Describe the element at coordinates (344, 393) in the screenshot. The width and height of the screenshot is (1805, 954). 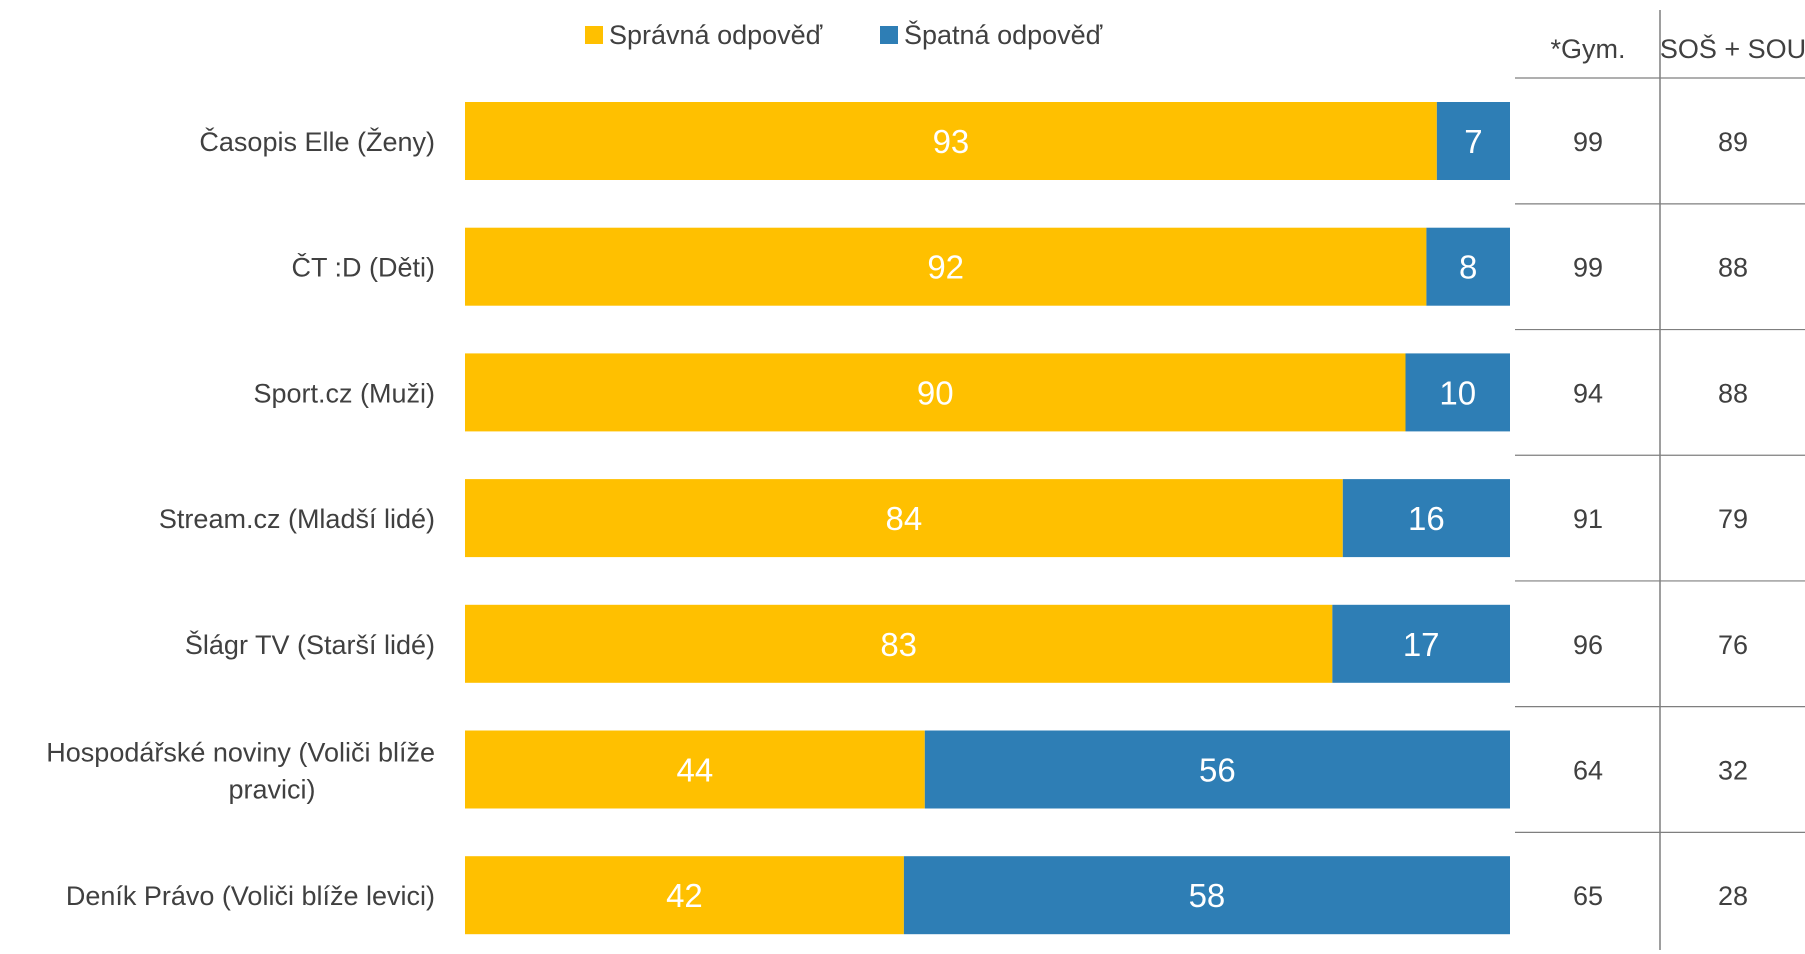
I see `category-label: Sport.cz (Muži)` at that location.